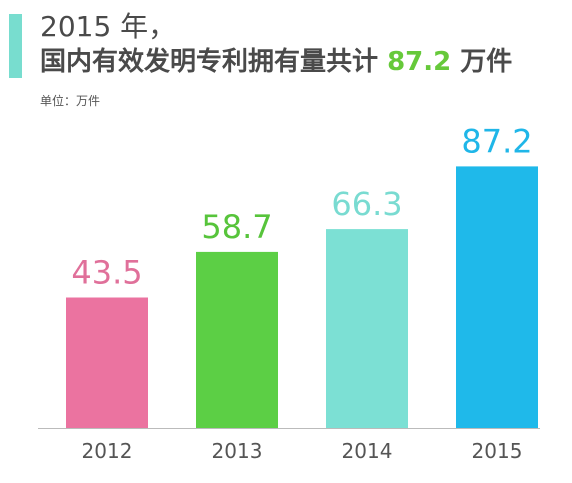 This screenshot has height=483, width=572. What do you see at coordinates (236, 227) in the screenshot?
I see `data-label-2013: 58.7` at bounding box center [236, 227].